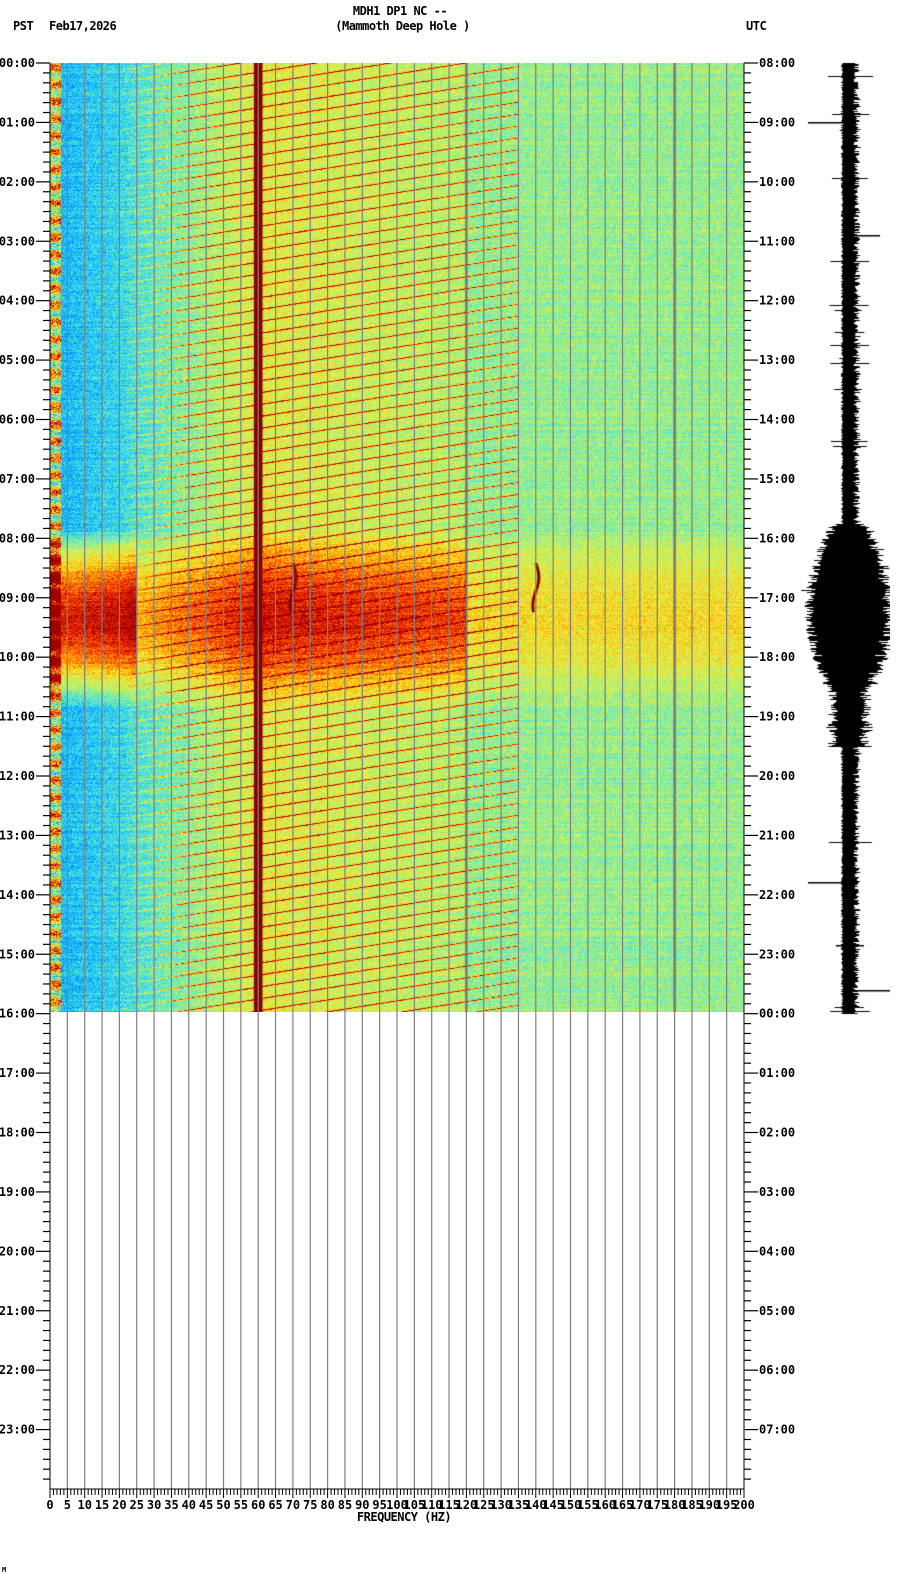  I want to click on station-name: (Mammoth Deep Hole ), so click(402, 26).